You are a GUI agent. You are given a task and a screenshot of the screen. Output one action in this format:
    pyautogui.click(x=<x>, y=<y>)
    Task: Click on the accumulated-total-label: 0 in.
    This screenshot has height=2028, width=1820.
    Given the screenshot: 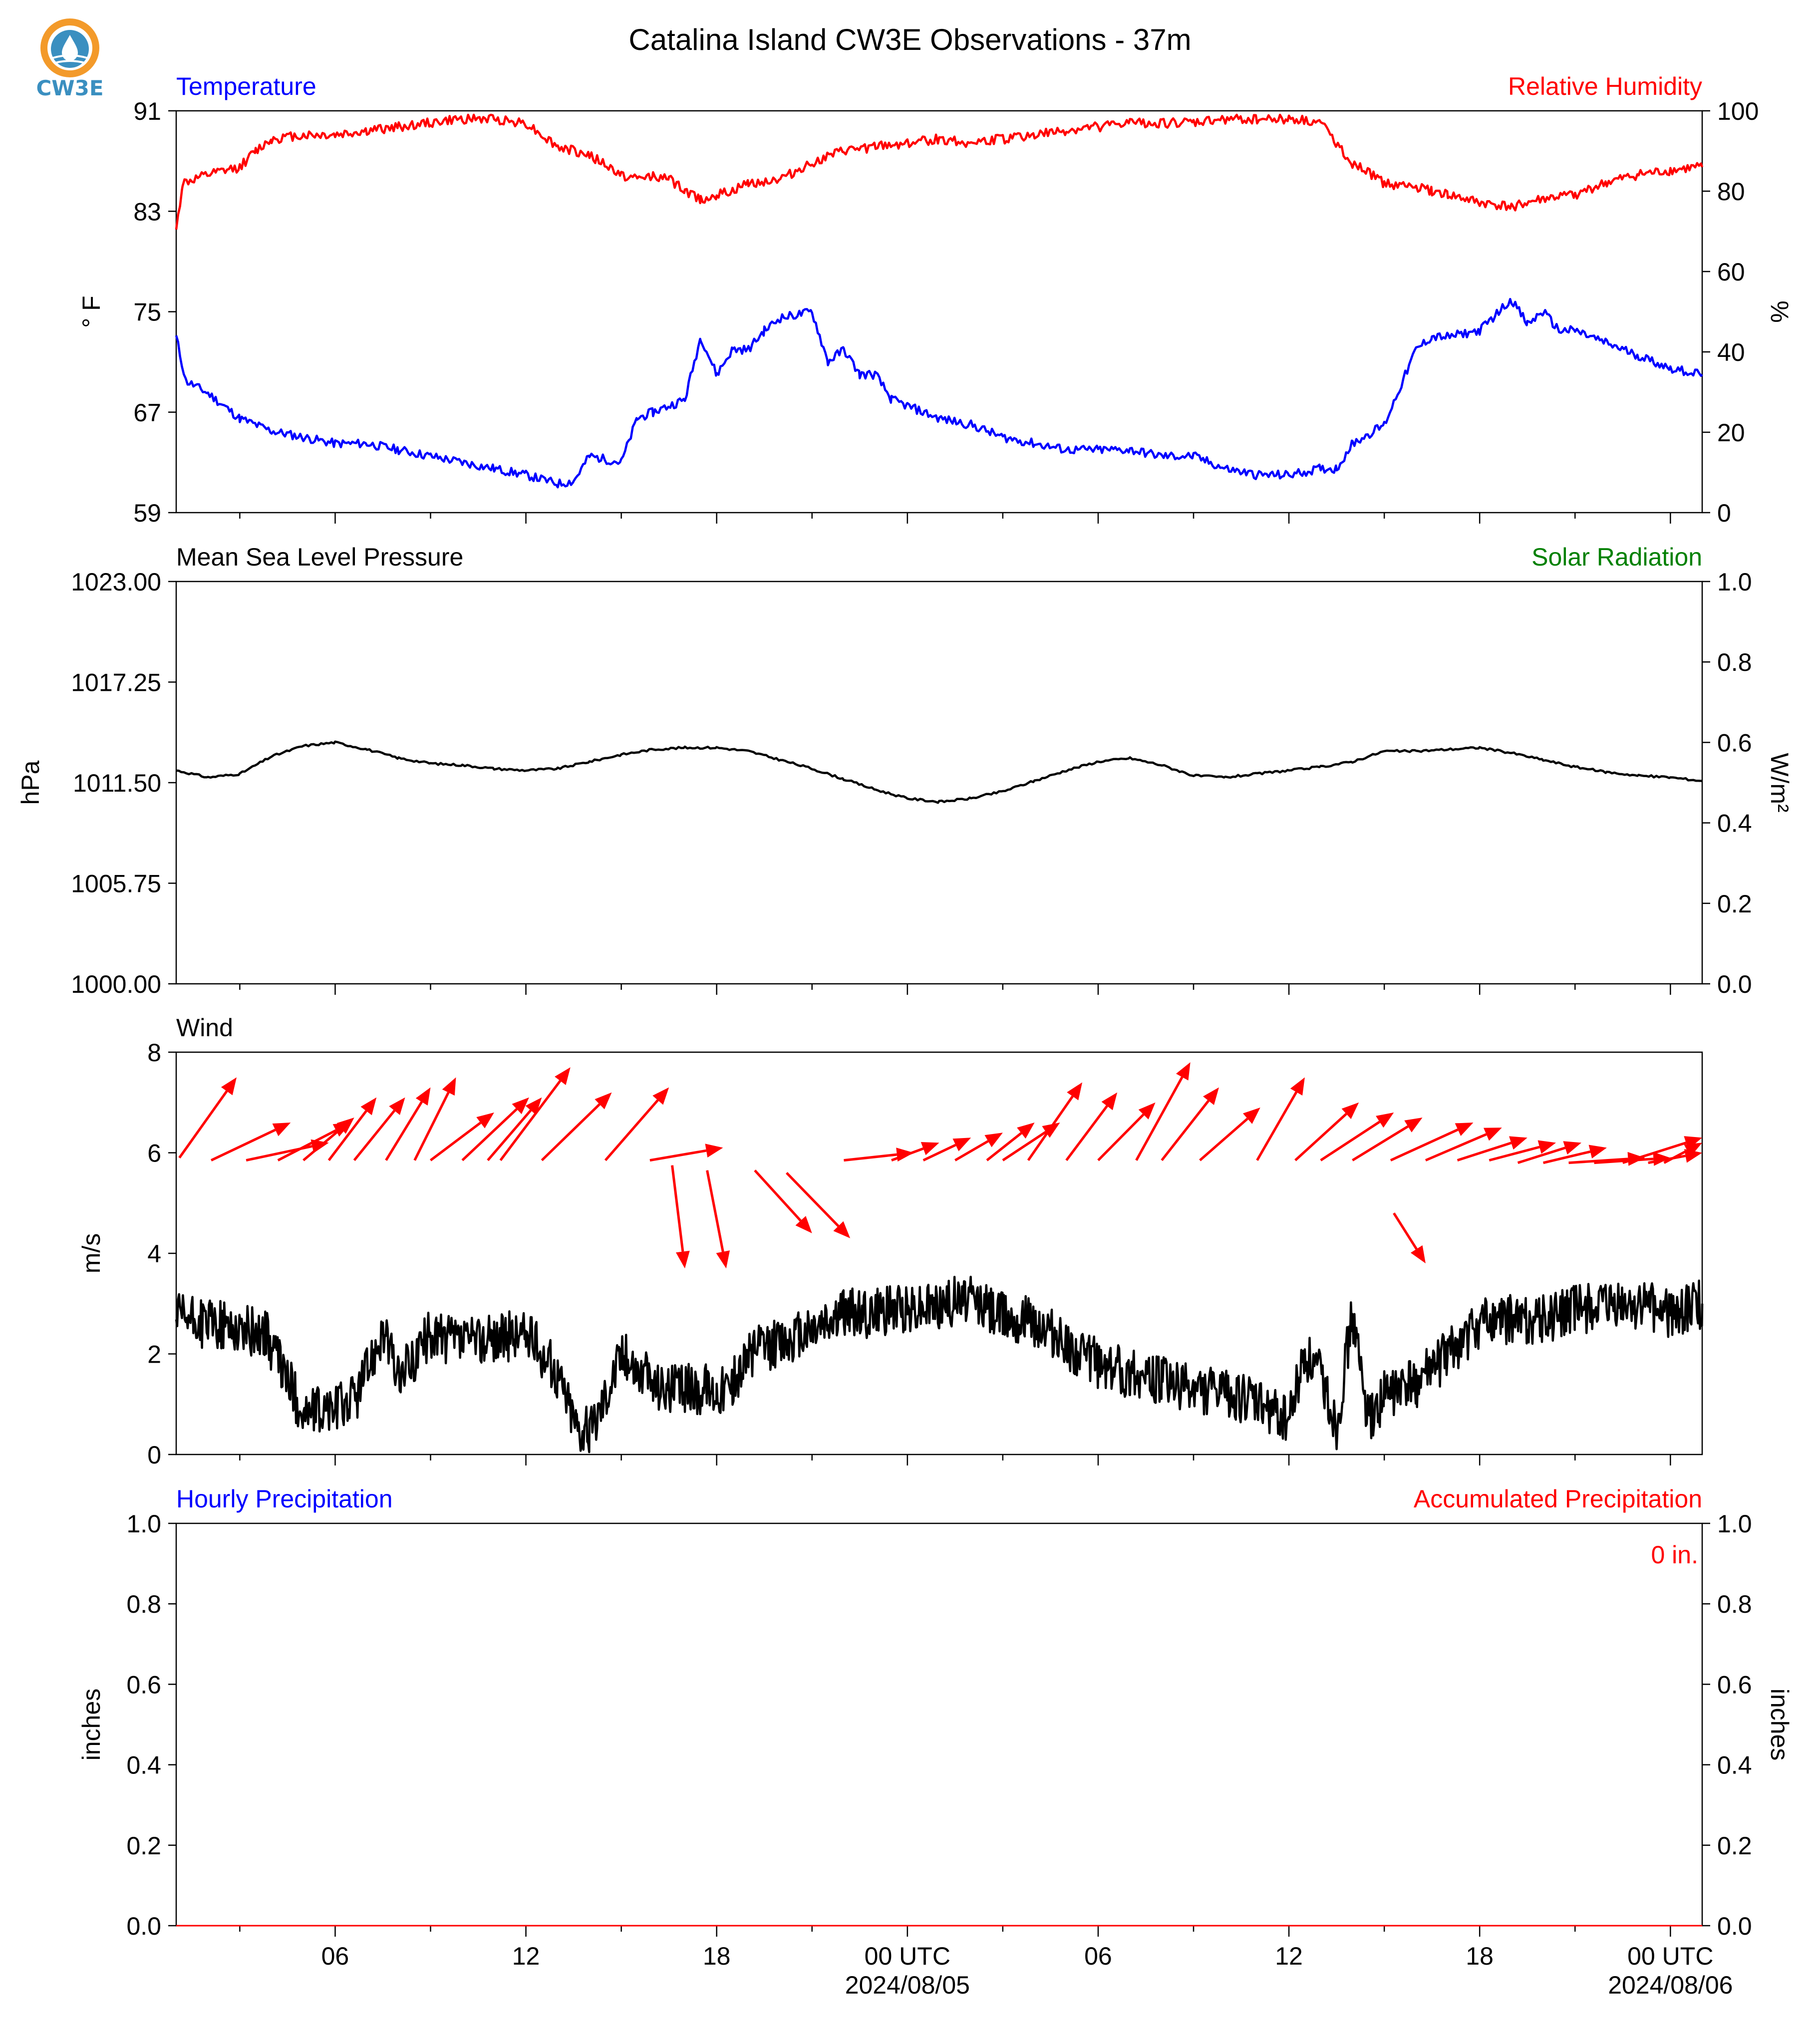 What is the action you would take?
    pyautogui.click(x=1674, y=1555)
    